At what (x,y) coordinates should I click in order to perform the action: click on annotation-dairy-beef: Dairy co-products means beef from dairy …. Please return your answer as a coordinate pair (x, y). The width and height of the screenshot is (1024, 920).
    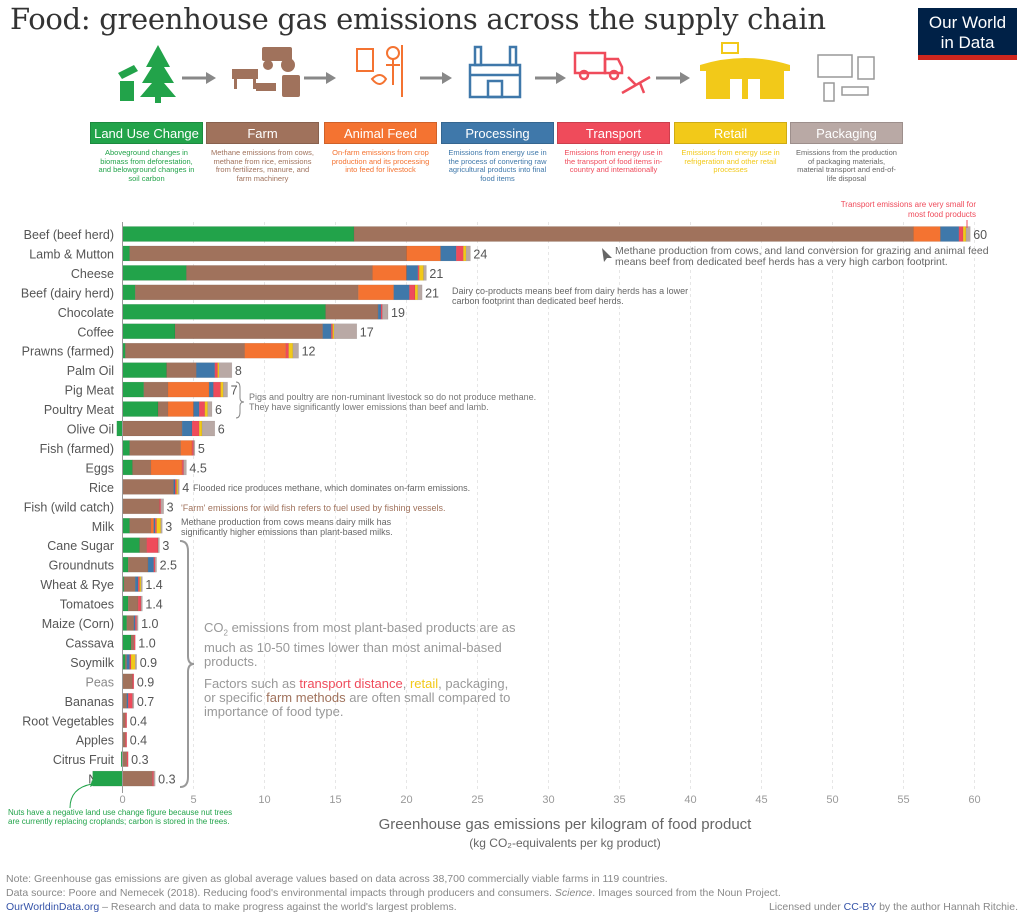
    Looking at the image, I should click on (570, 296).